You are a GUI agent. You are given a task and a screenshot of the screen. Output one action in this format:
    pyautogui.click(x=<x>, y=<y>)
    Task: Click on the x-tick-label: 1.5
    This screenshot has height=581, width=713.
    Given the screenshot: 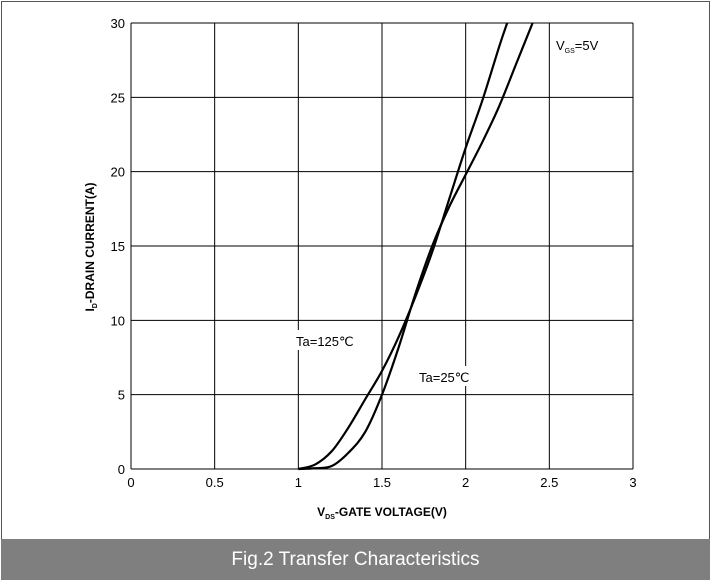 What is the action you would take?
    pyautogui.click(x=382, y=482)
    